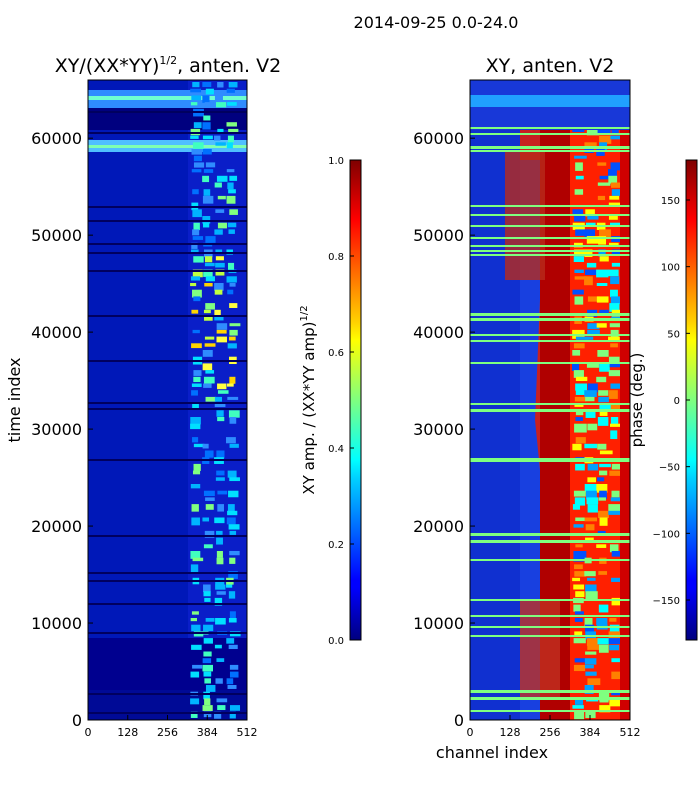 The image size is (700, 800). What do you see at coordinates (336, 449) in the screenshot?
I see `colorbar-tick-label: 0.4` at bounding box center [336, 449].